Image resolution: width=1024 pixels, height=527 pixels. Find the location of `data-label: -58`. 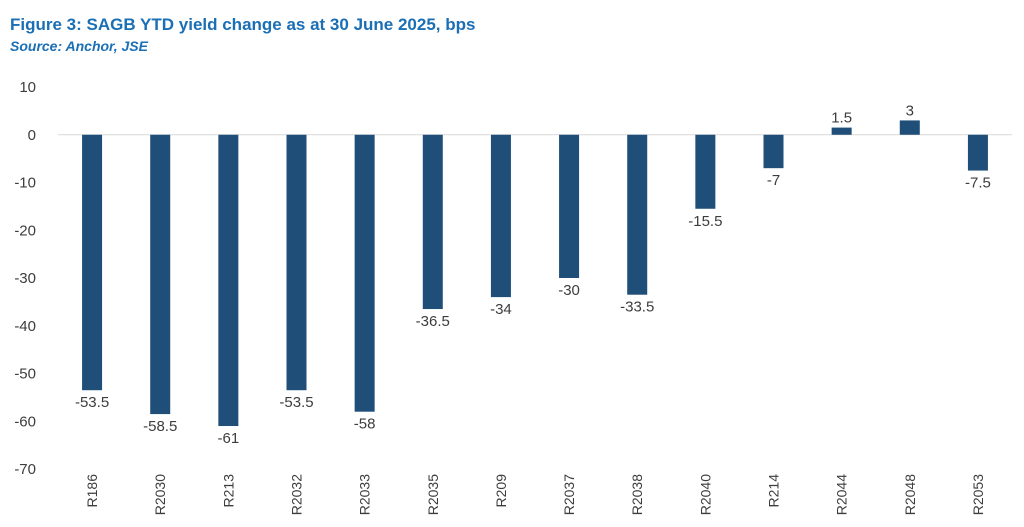

data-label: -58 is located at coordinates (365, 424).